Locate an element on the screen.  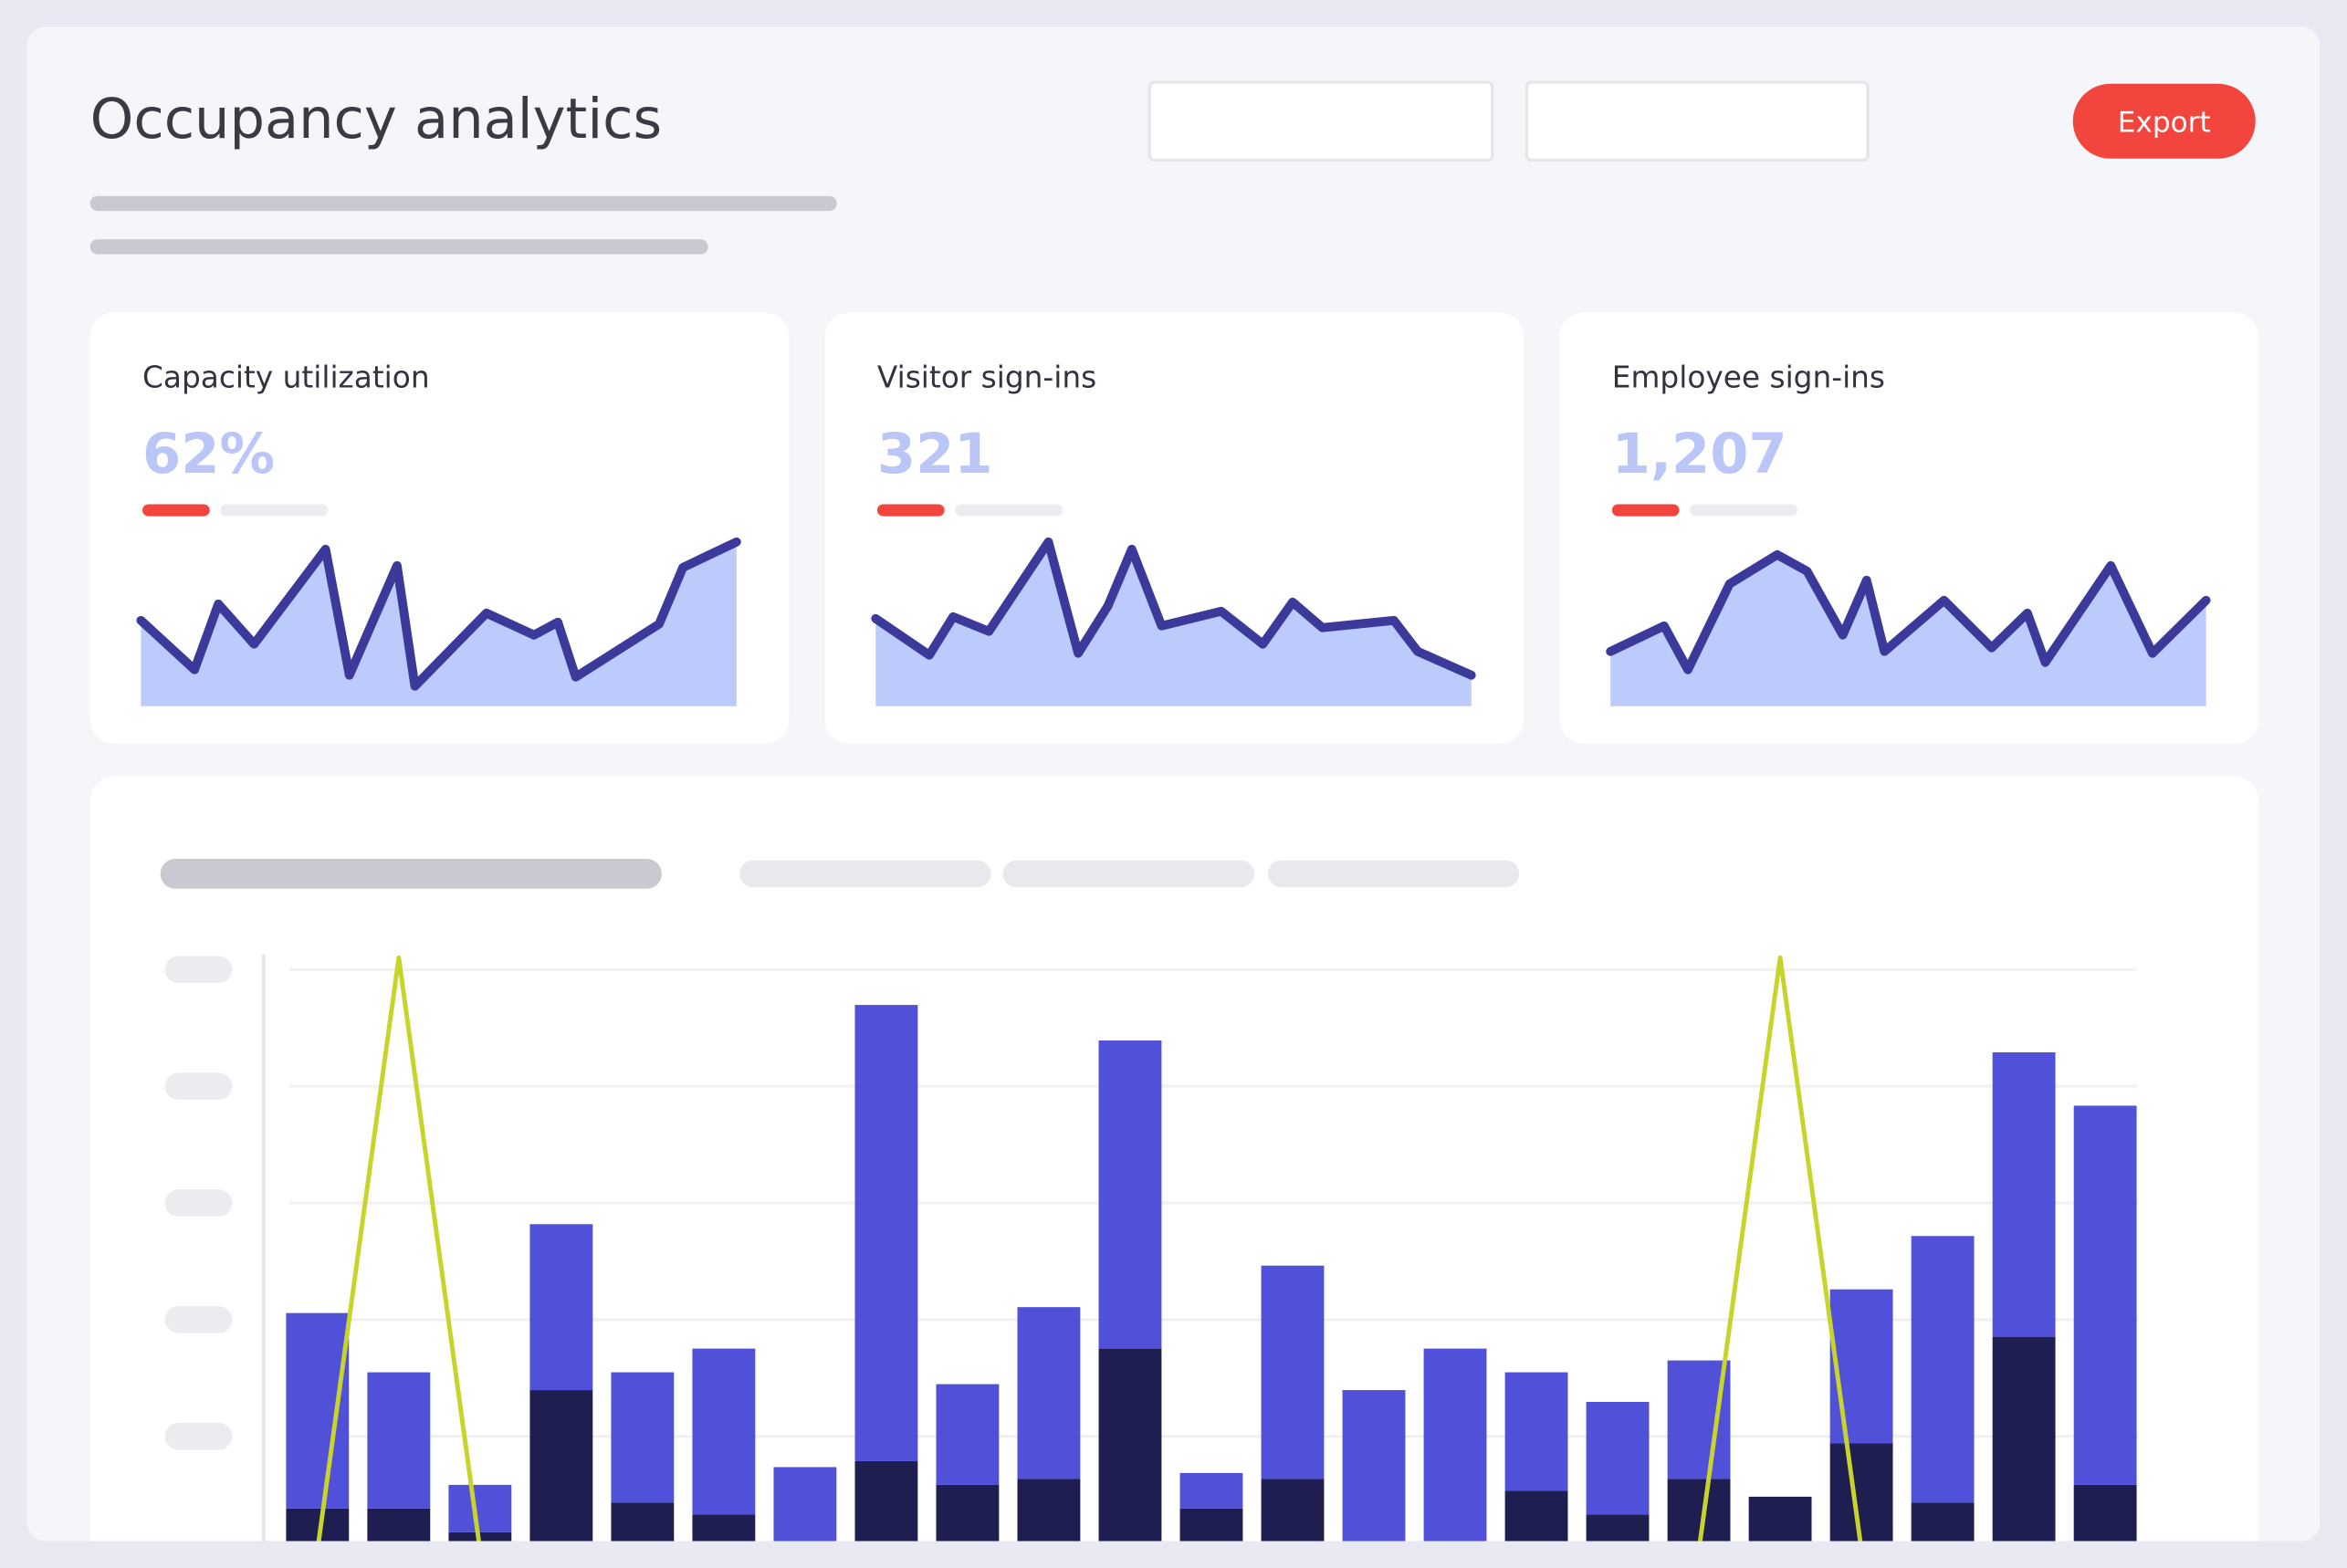
export-button: Export is located at coordinates (2164, 121).